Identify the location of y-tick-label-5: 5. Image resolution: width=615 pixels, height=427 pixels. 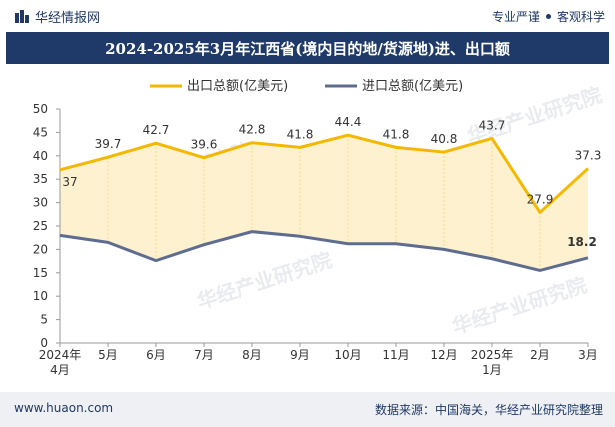
(44, 320).